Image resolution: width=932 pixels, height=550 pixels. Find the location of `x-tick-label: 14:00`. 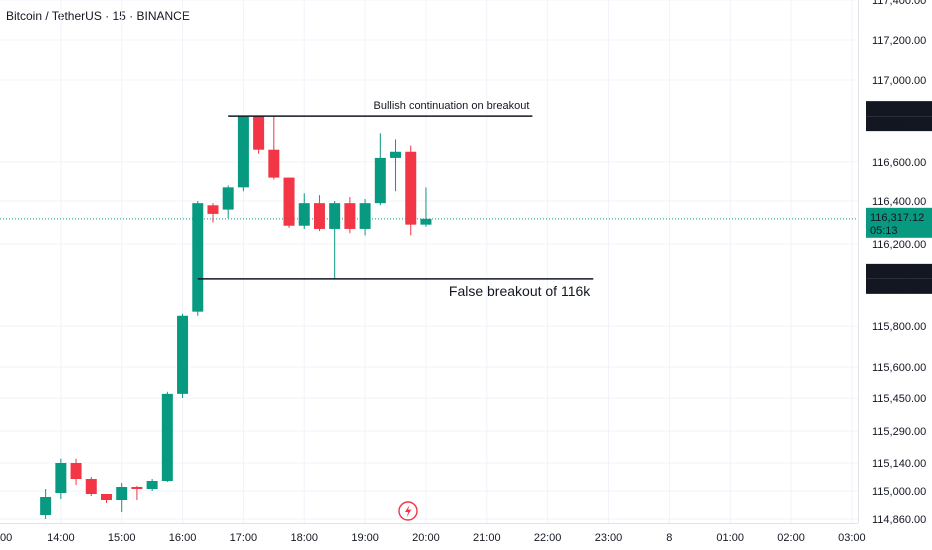

x-tick-label: 14:00 is located at coordinates (61, 538).